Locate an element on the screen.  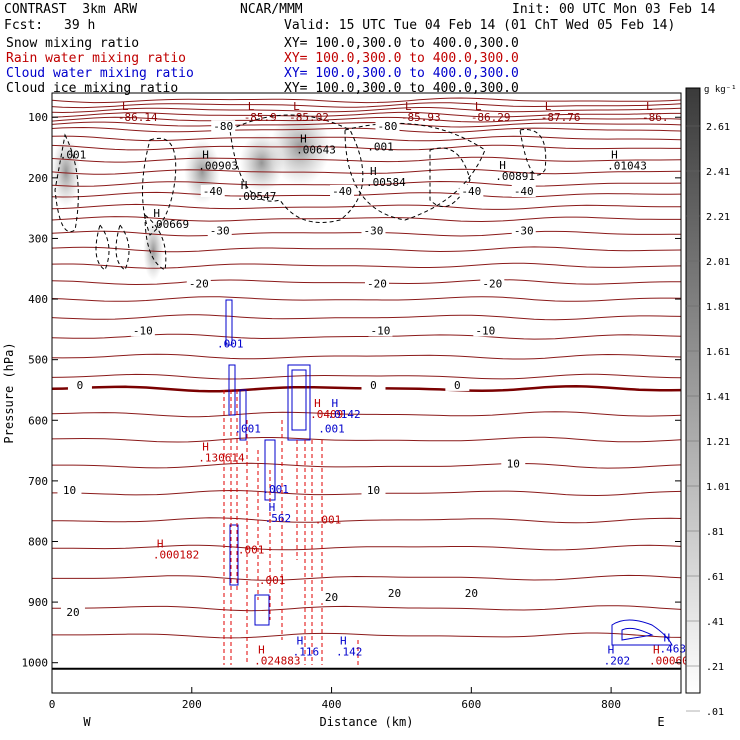
snow-shade is located at coordinates (65, 171).